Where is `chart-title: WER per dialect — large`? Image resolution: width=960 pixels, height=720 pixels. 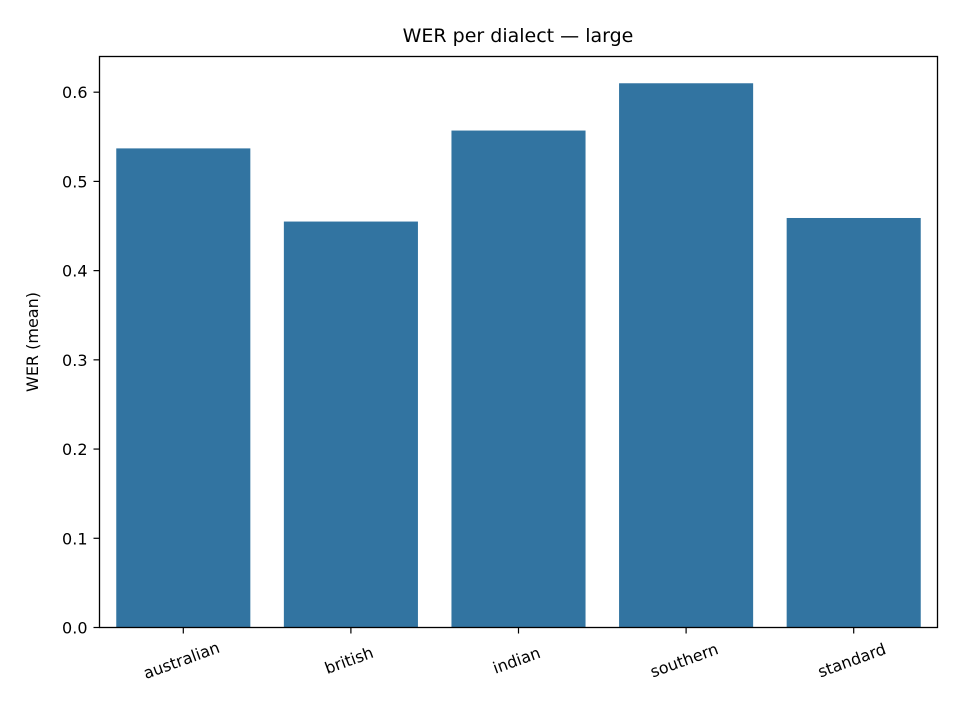 chart-title: WER per dialect — large is located at coordinates (518, 36).